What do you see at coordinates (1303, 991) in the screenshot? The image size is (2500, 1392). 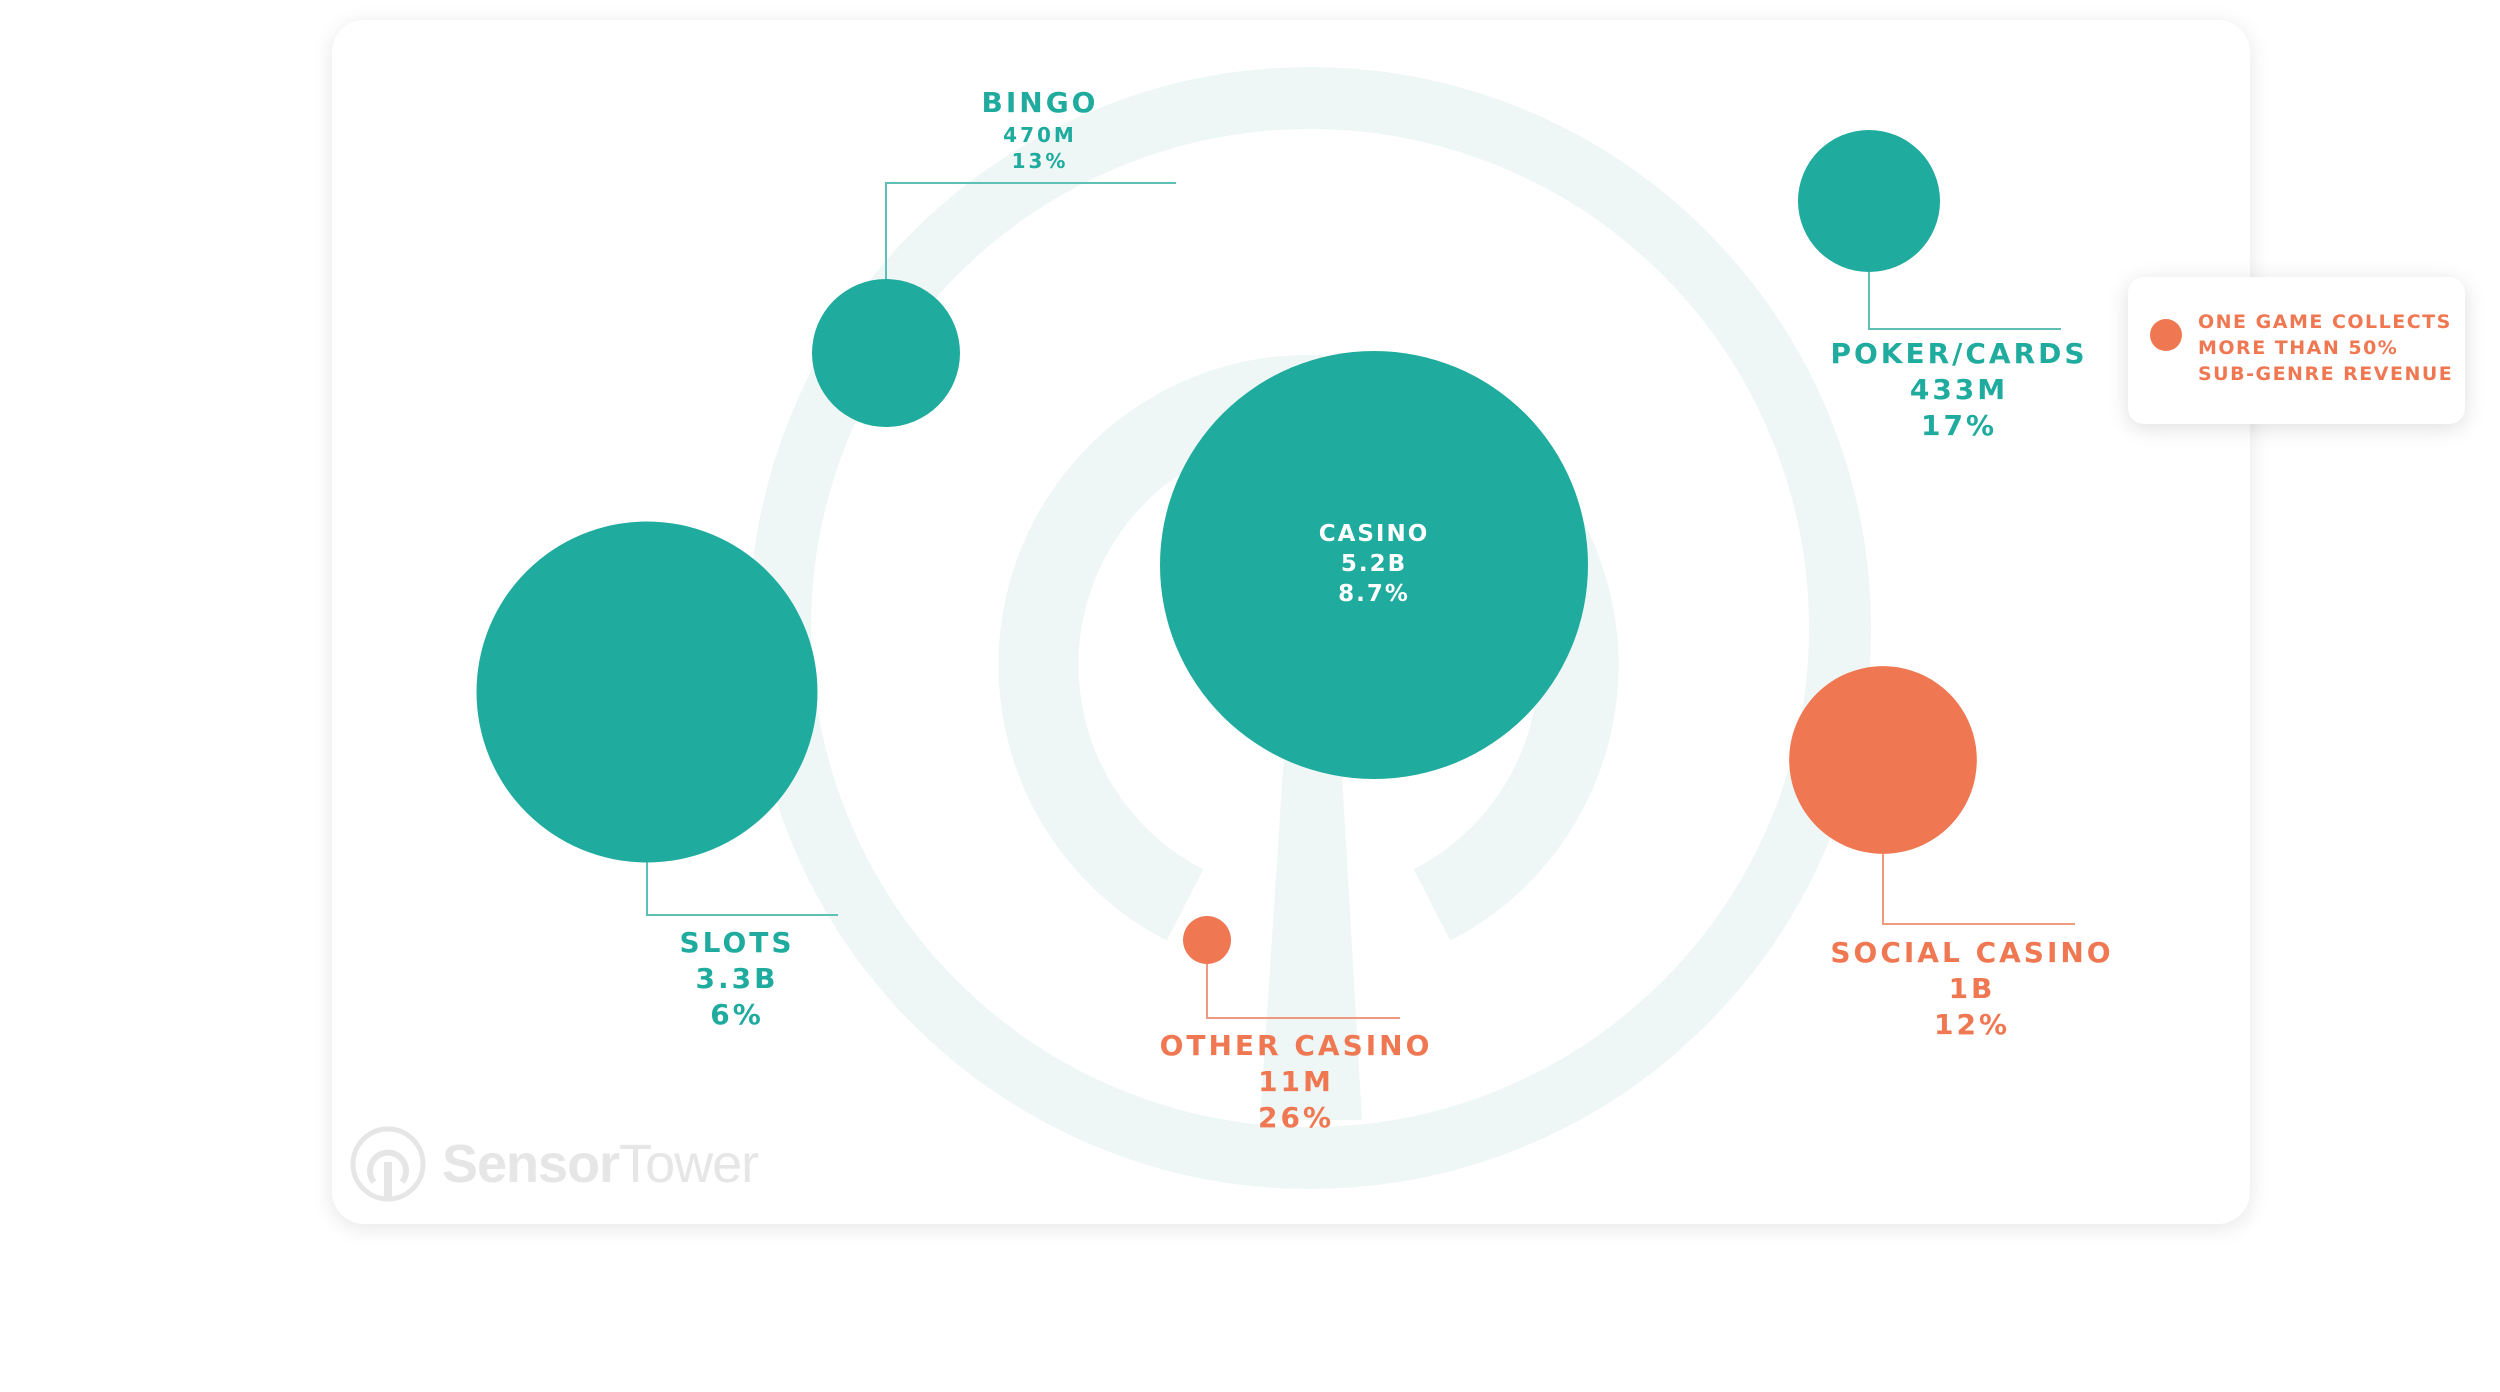 I see `leader-line-other-casino` at bounding box center [1303, 991].